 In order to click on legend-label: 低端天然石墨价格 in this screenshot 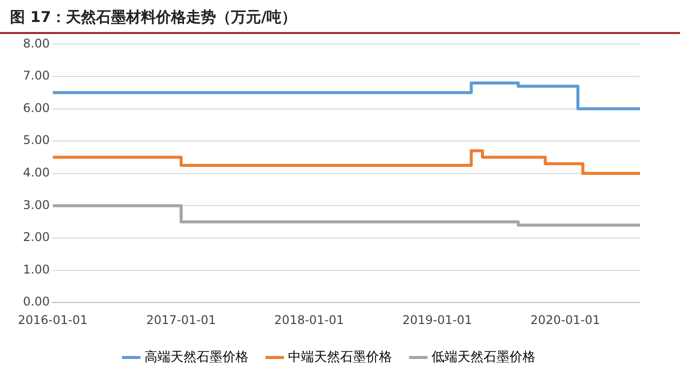, I will do `click(483, 357)`.